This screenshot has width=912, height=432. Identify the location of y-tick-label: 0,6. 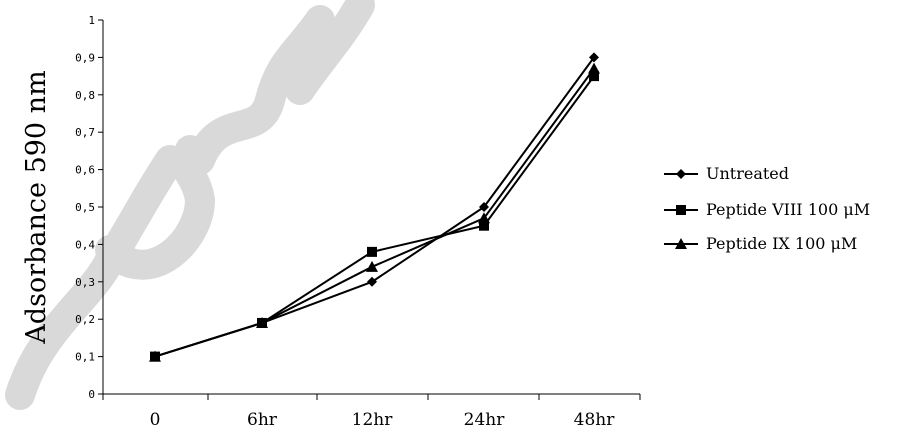
(85, 170).